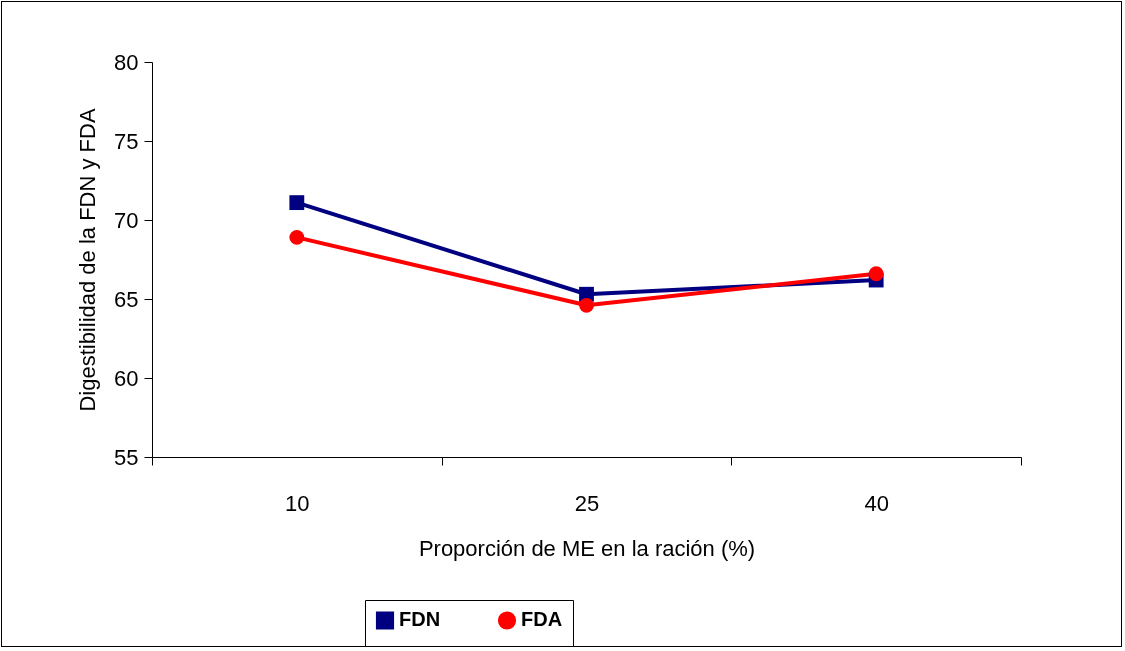 This screenshot has width=1125, height=651. Describe the element at coordinates (126, 220) in the screenshot. I see `y-tick-label: 70` at that location.